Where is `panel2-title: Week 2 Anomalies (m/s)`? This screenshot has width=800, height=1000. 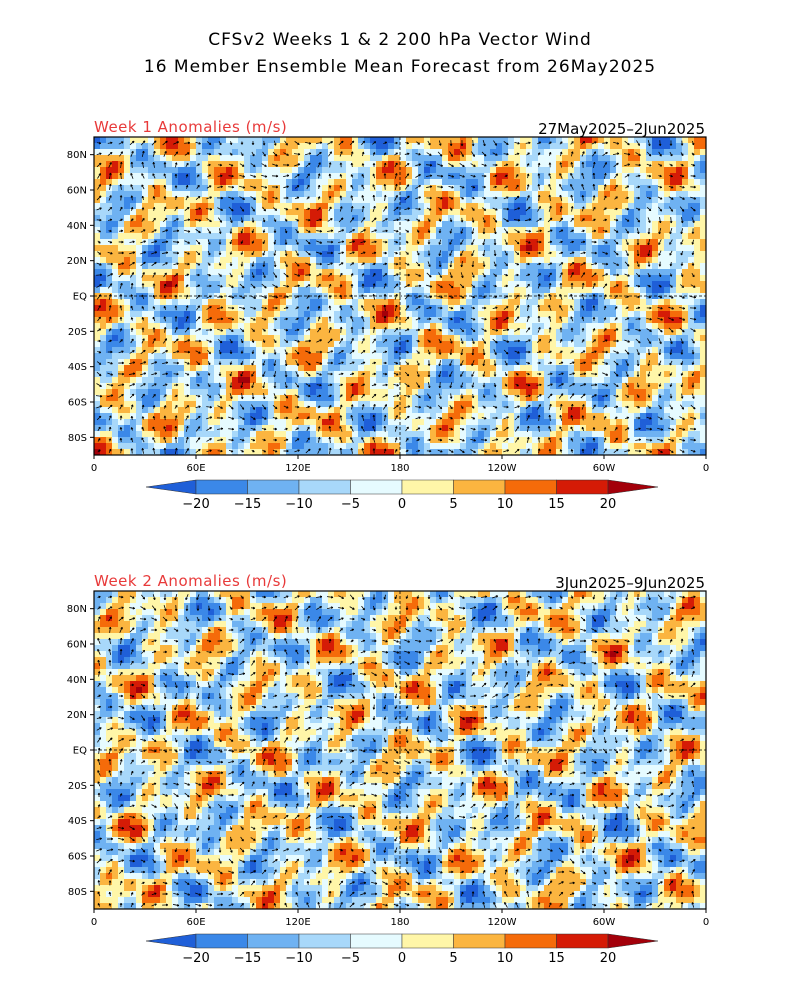 panel2-title: Week 2 Anomalies (m/s) is located at coordinates (190, 581).